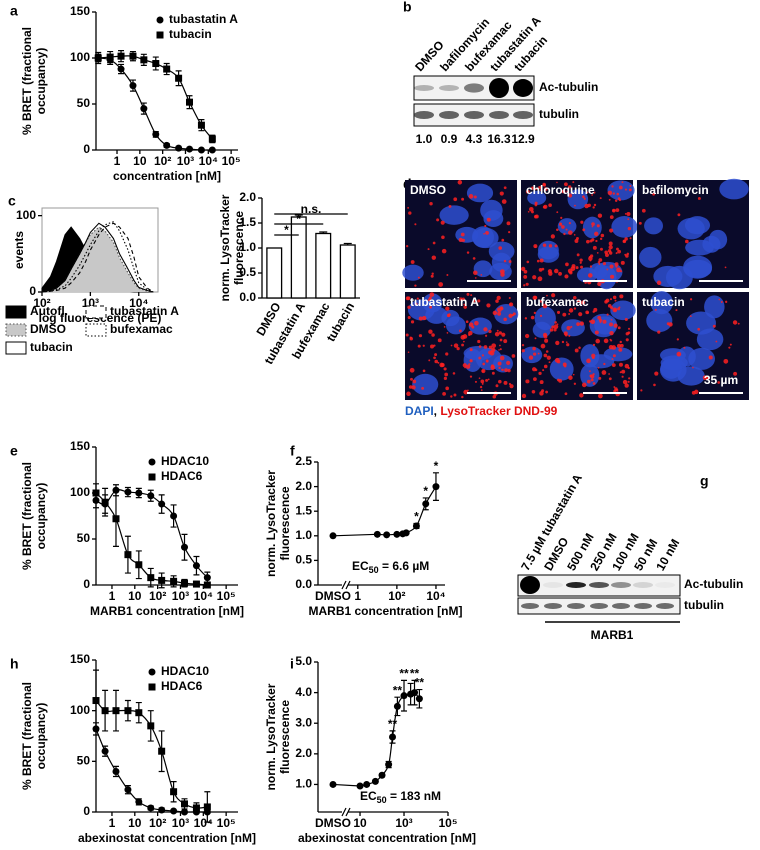 The image size is (760, 850). I want to click on x-axis-label: concentration [nM], so click(167, 176).